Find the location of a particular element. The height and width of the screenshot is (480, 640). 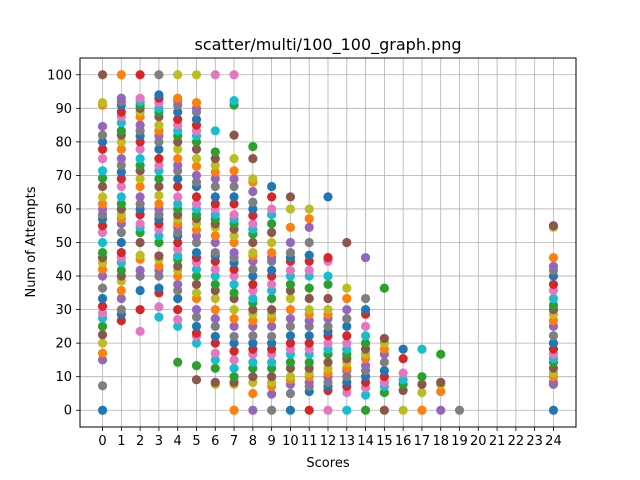

x-tick-label: 8 is located at coordinates (253, 441).